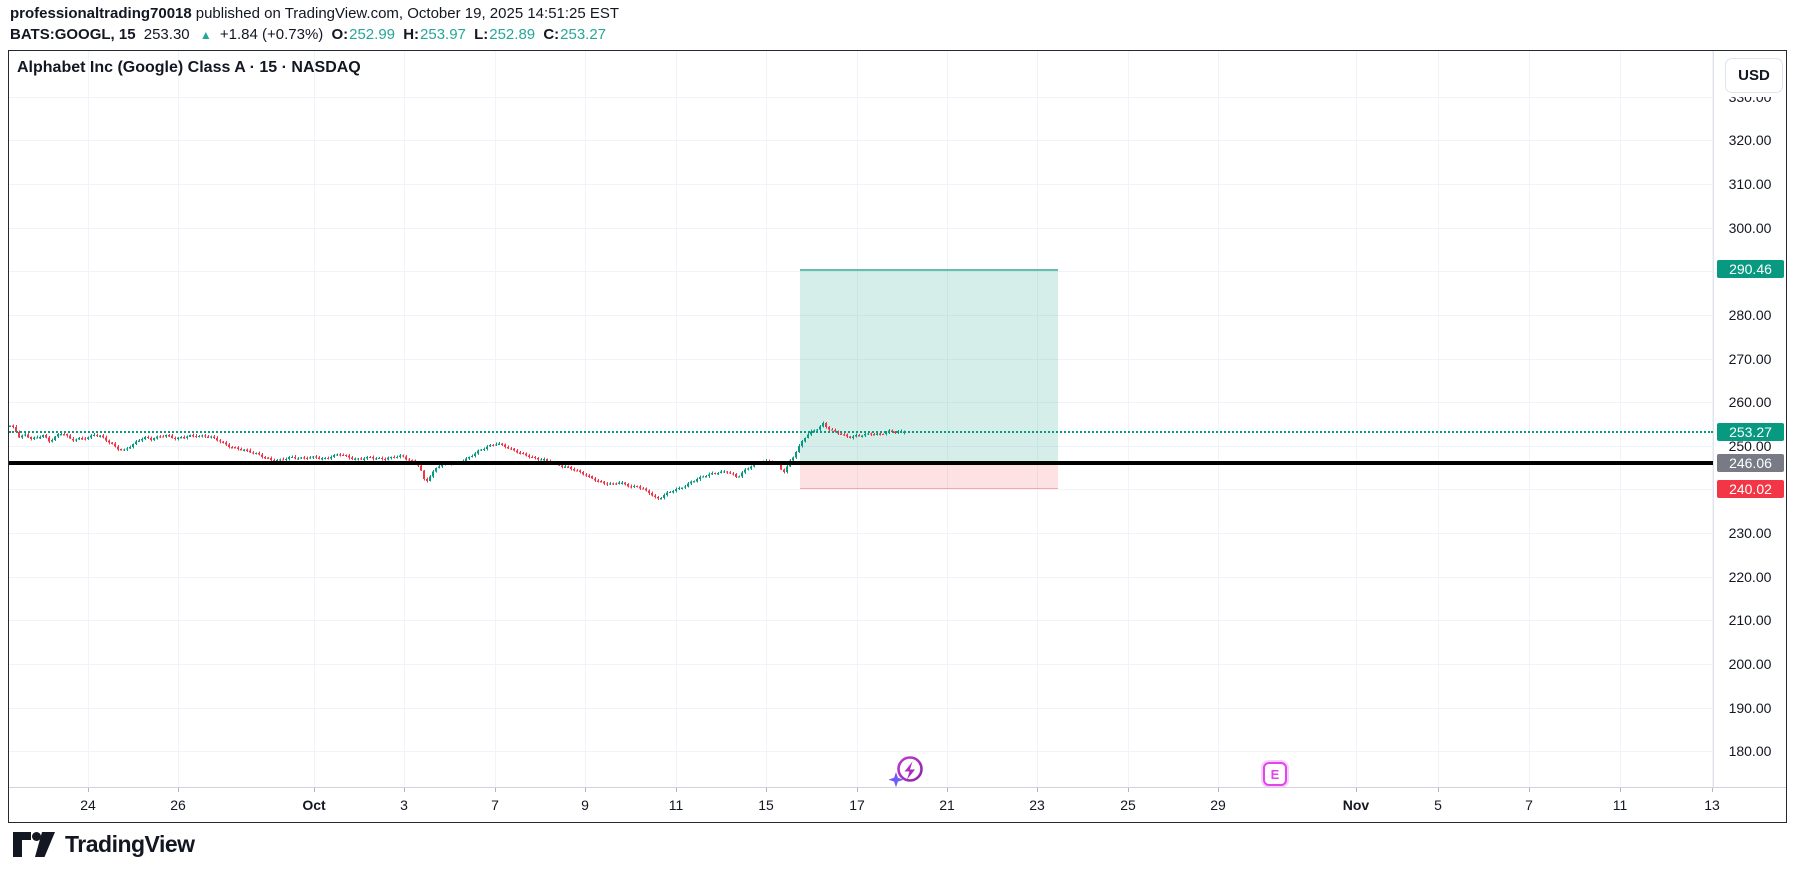  What do you see at coordinates (1750, 489) in the screenshot?
I see `price-badge-stop: 240.02` at bounding box center [1750, 489].